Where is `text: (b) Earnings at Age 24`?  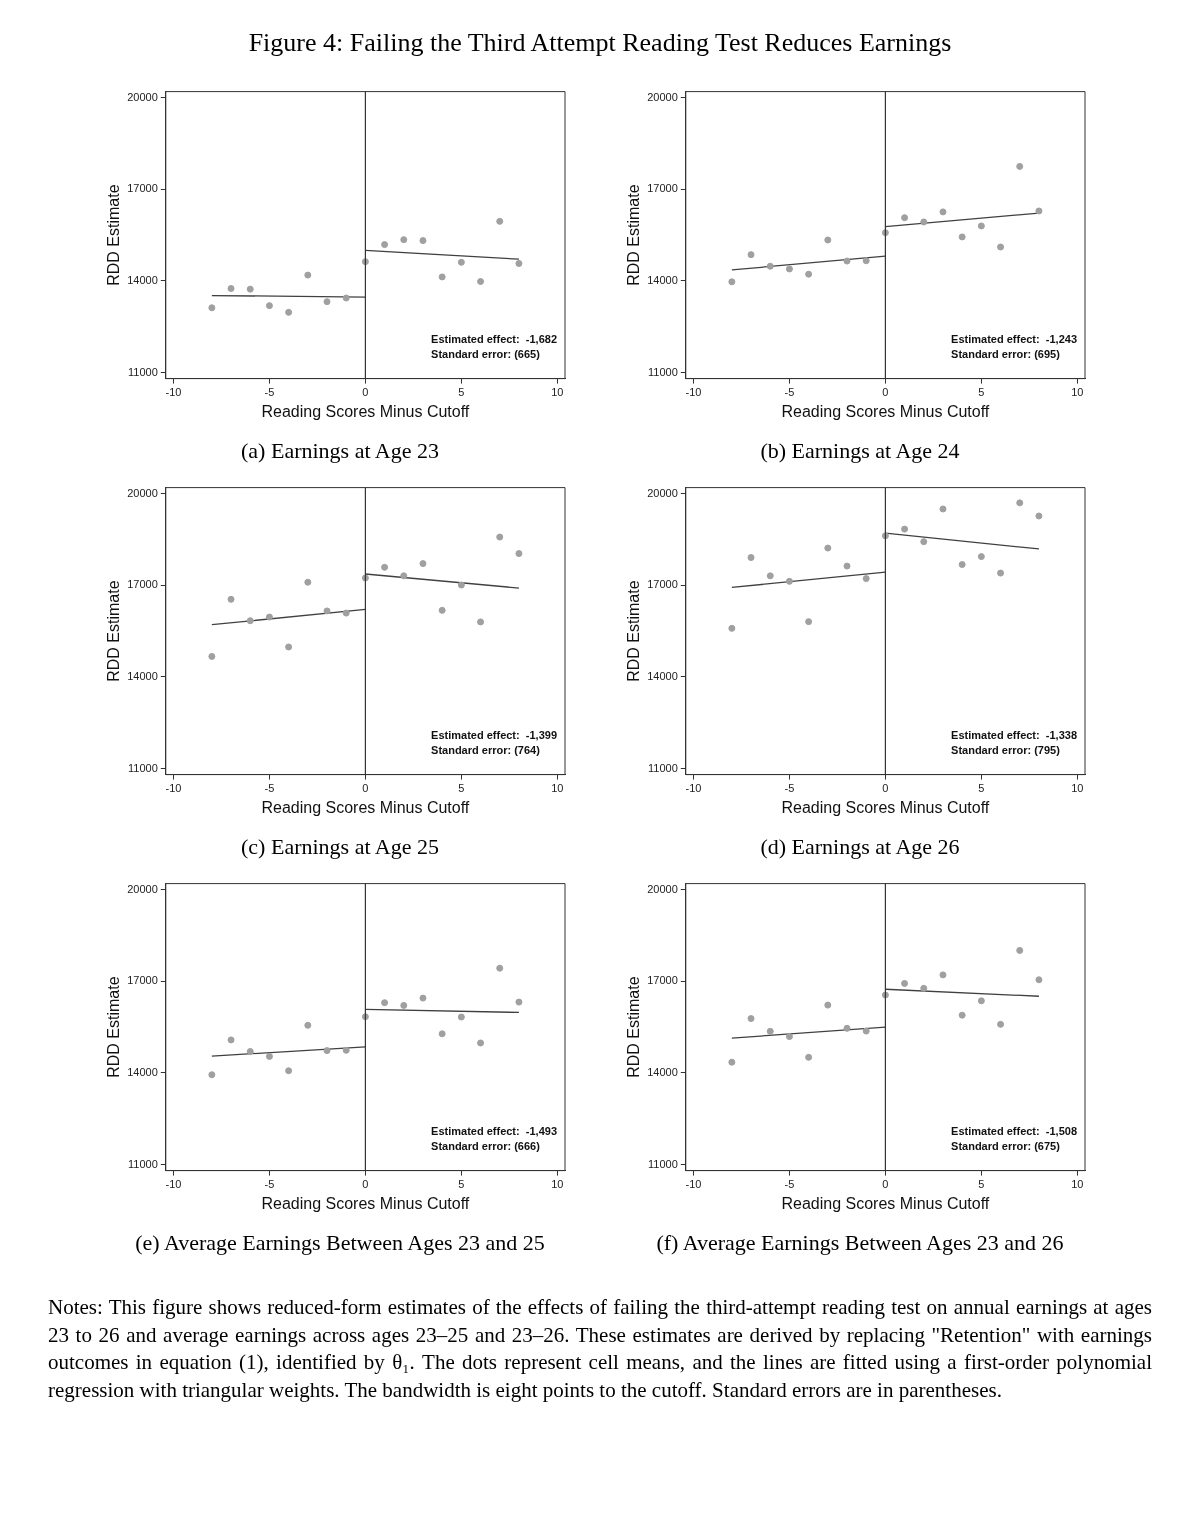
text: (b) Earnings at Age 24 is located at coordinates (860, 451).